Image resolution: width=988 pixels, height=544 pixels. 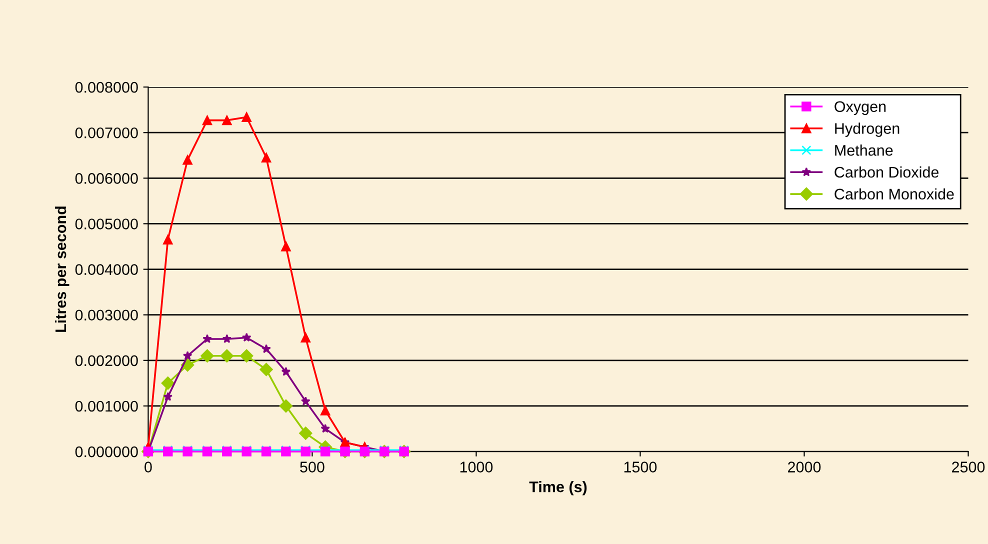 What do you see at coordinates (804, 467) in the screenshot?
I see `x-tick-label: 2000` at bounding box center [804, 467].